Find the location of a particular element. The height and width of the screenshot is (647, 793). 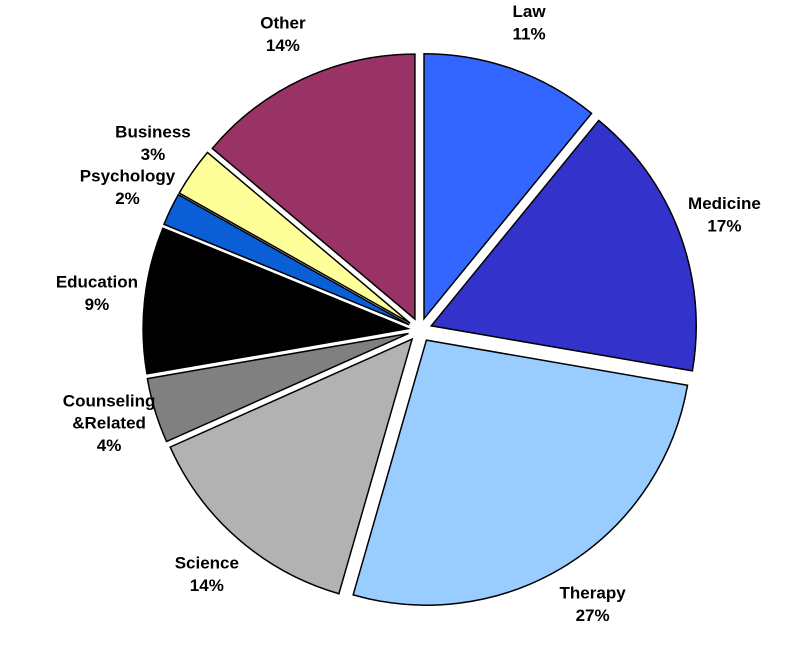

slice-label-line: Other is located at coordinates (283, 23).